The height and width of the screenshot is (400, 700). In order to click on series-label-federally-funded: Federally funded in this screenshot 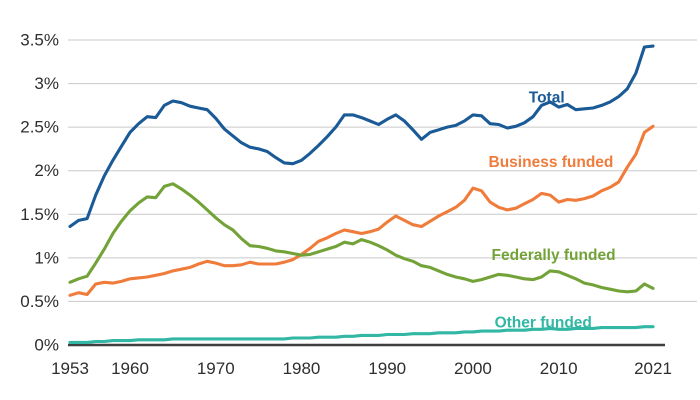, I will do `click(554, 255)`.